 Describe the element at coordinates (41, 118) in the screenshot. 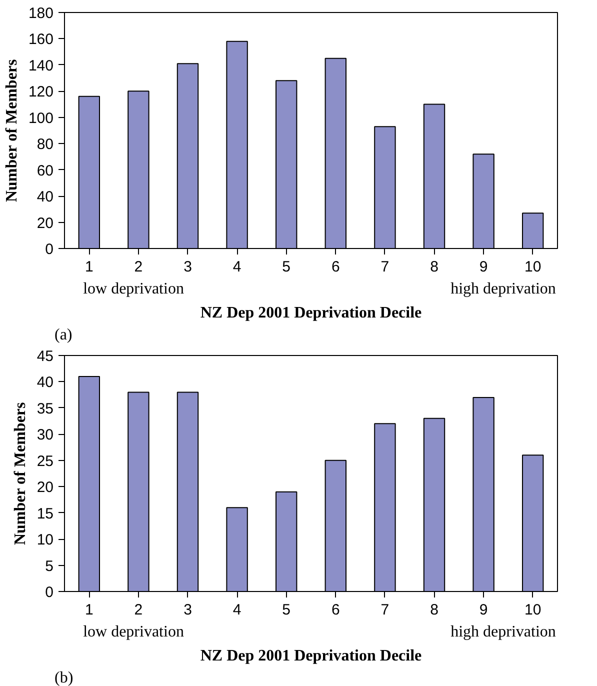

I see `y-tick-label: 100` at that location.